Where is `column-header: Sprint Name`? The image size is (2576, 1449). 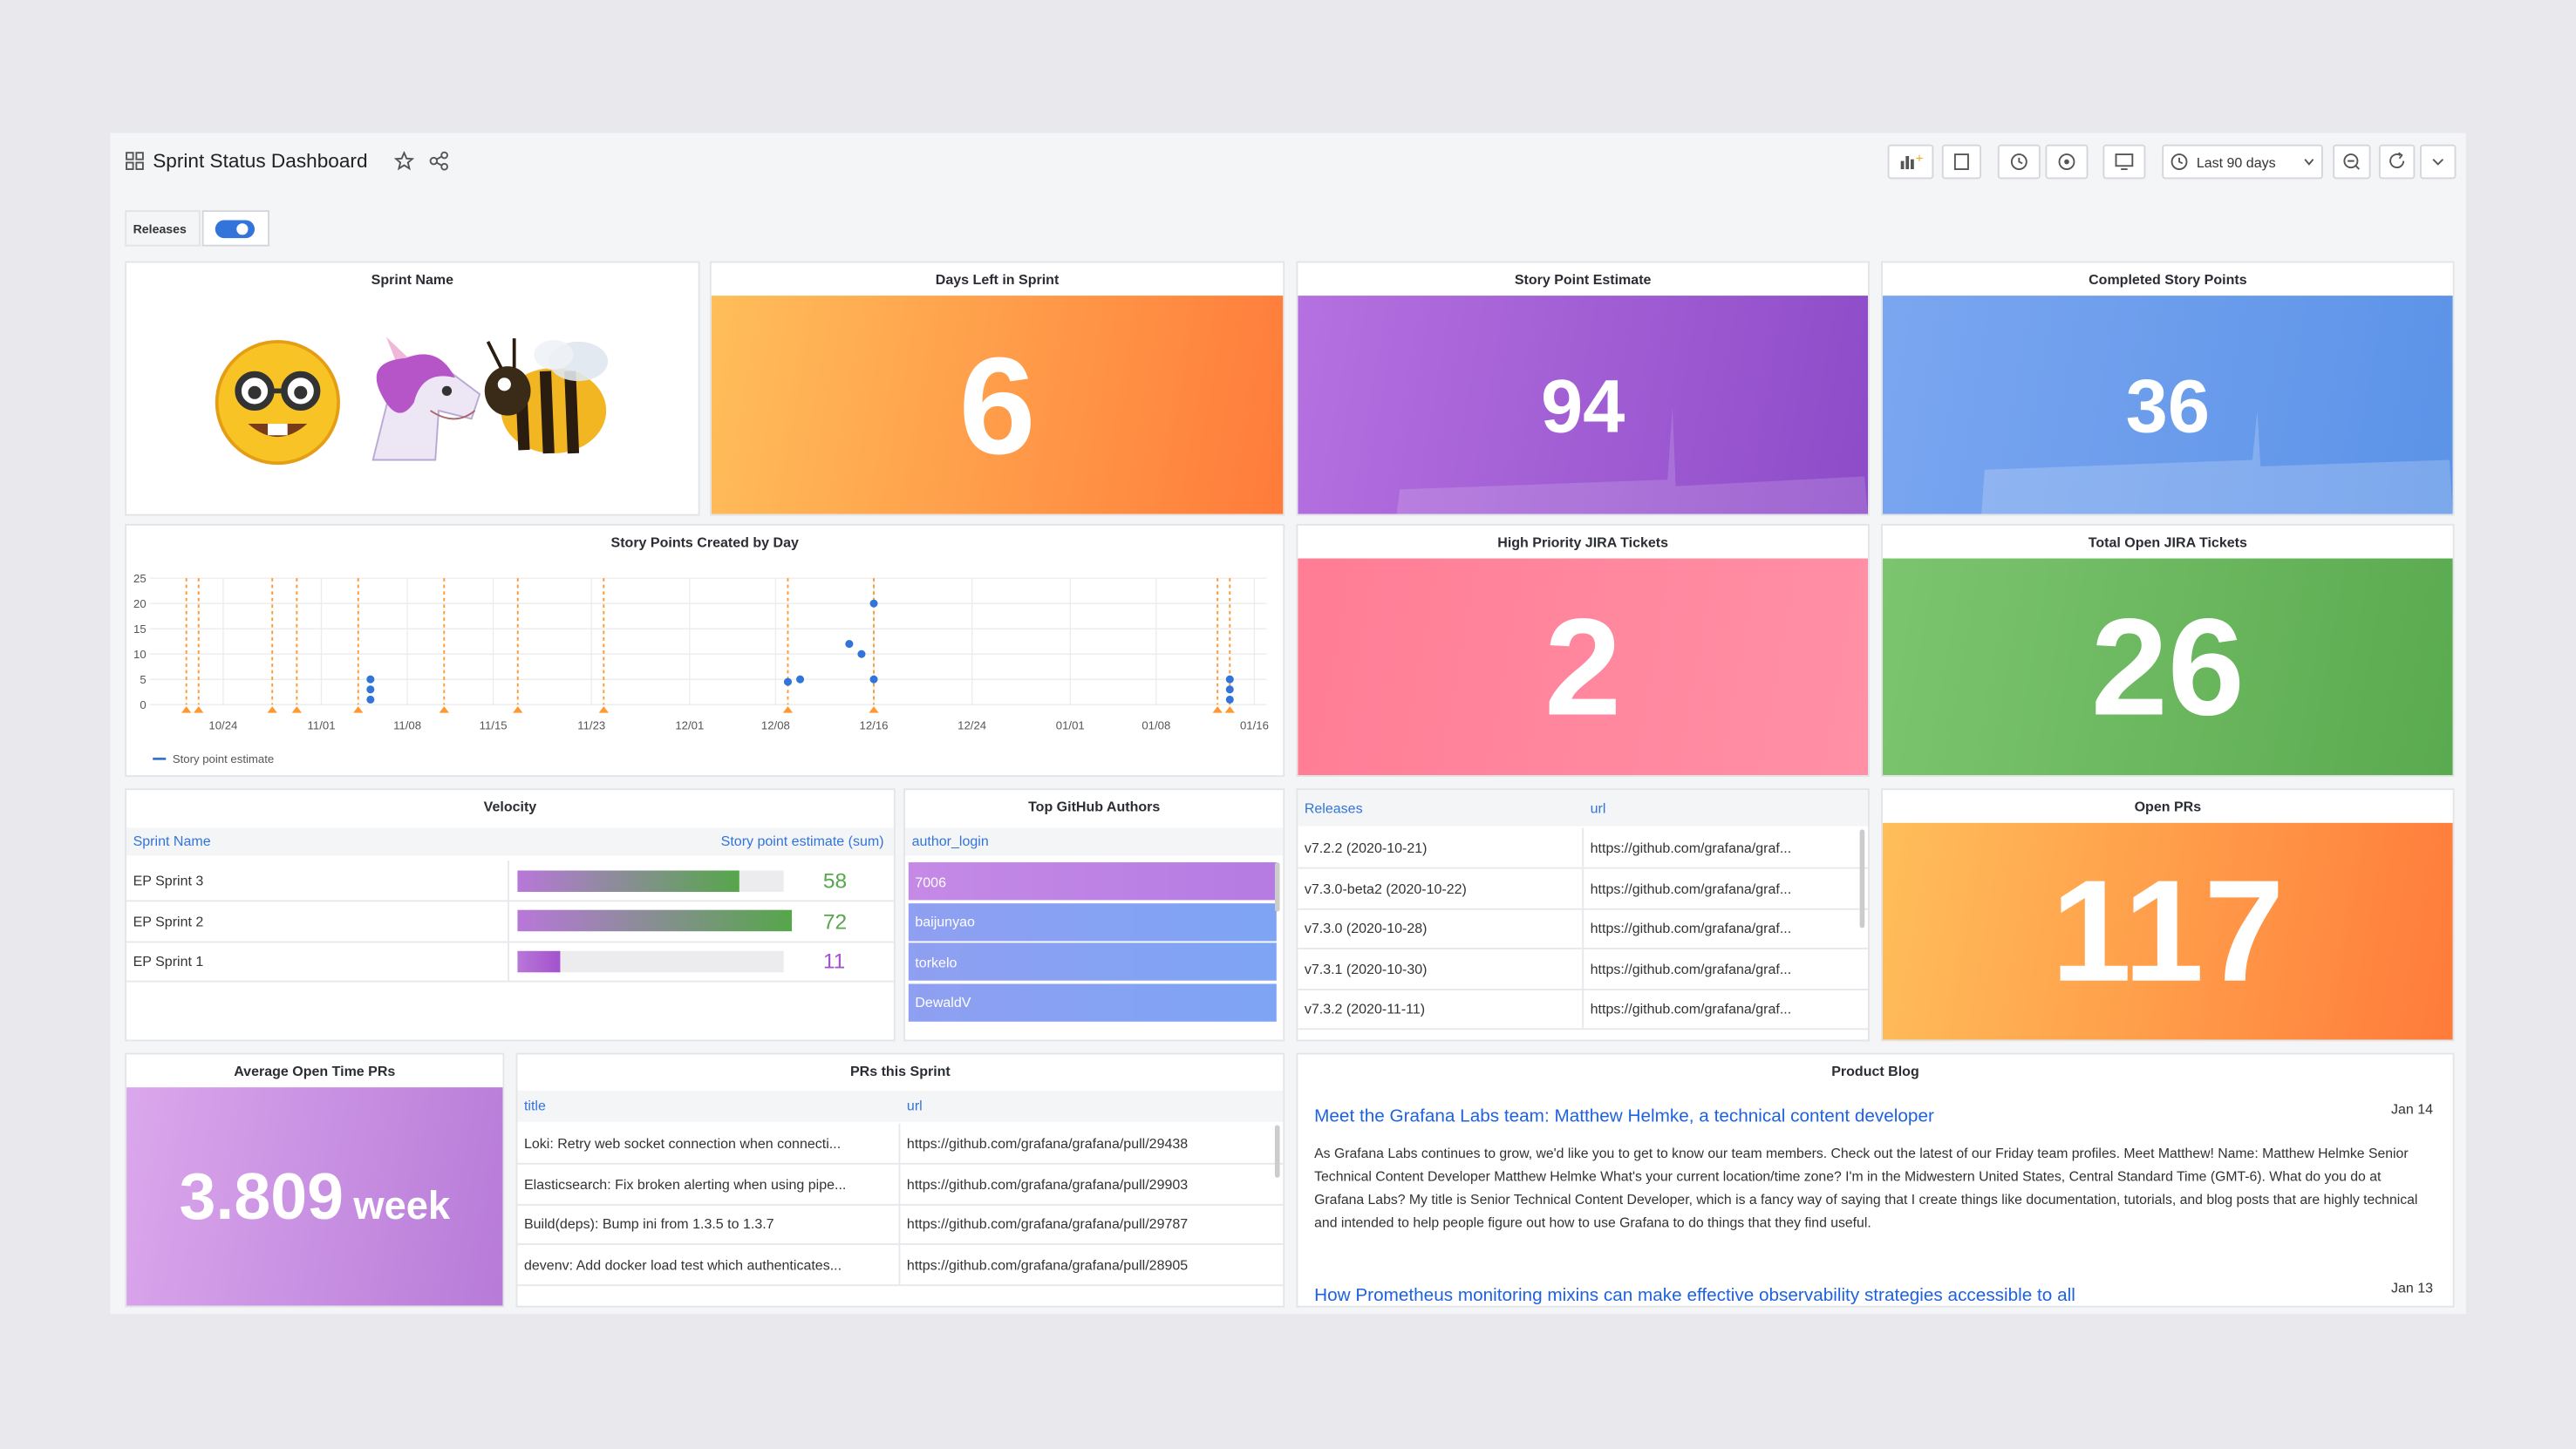 column-header: Sprint Name is located at coordinates (172, 841).